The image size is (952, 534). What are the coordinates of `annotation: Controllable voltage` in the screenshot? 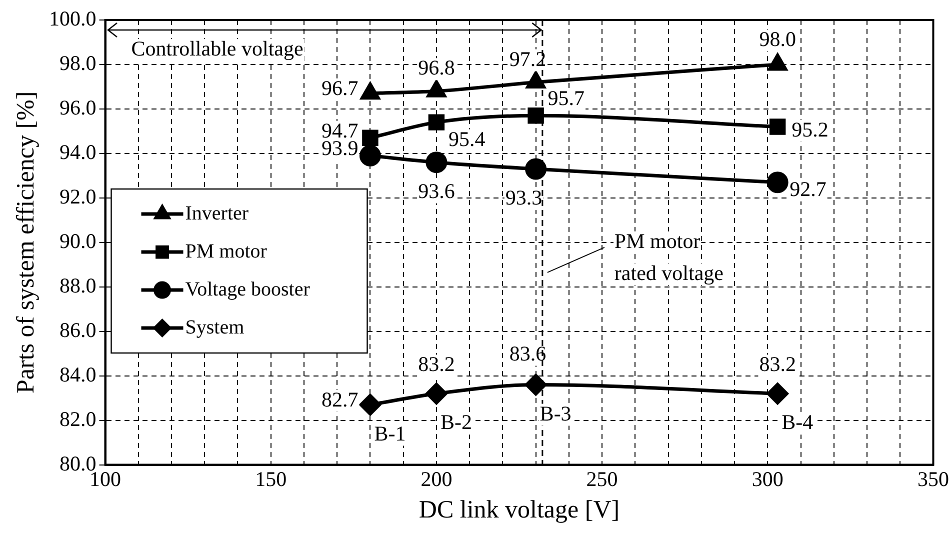 It's located at (217, 48).